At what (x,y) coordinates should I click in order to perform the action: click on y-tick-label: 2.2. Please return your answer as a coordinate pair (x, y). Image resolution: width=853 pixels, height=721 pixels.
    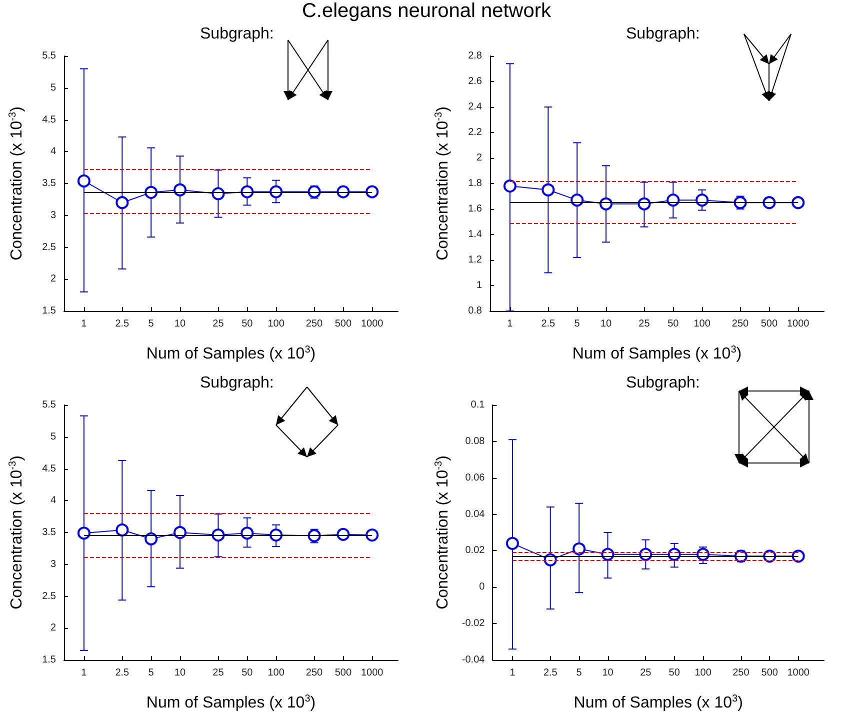
    Looking at the image, I should click on (475, 132).